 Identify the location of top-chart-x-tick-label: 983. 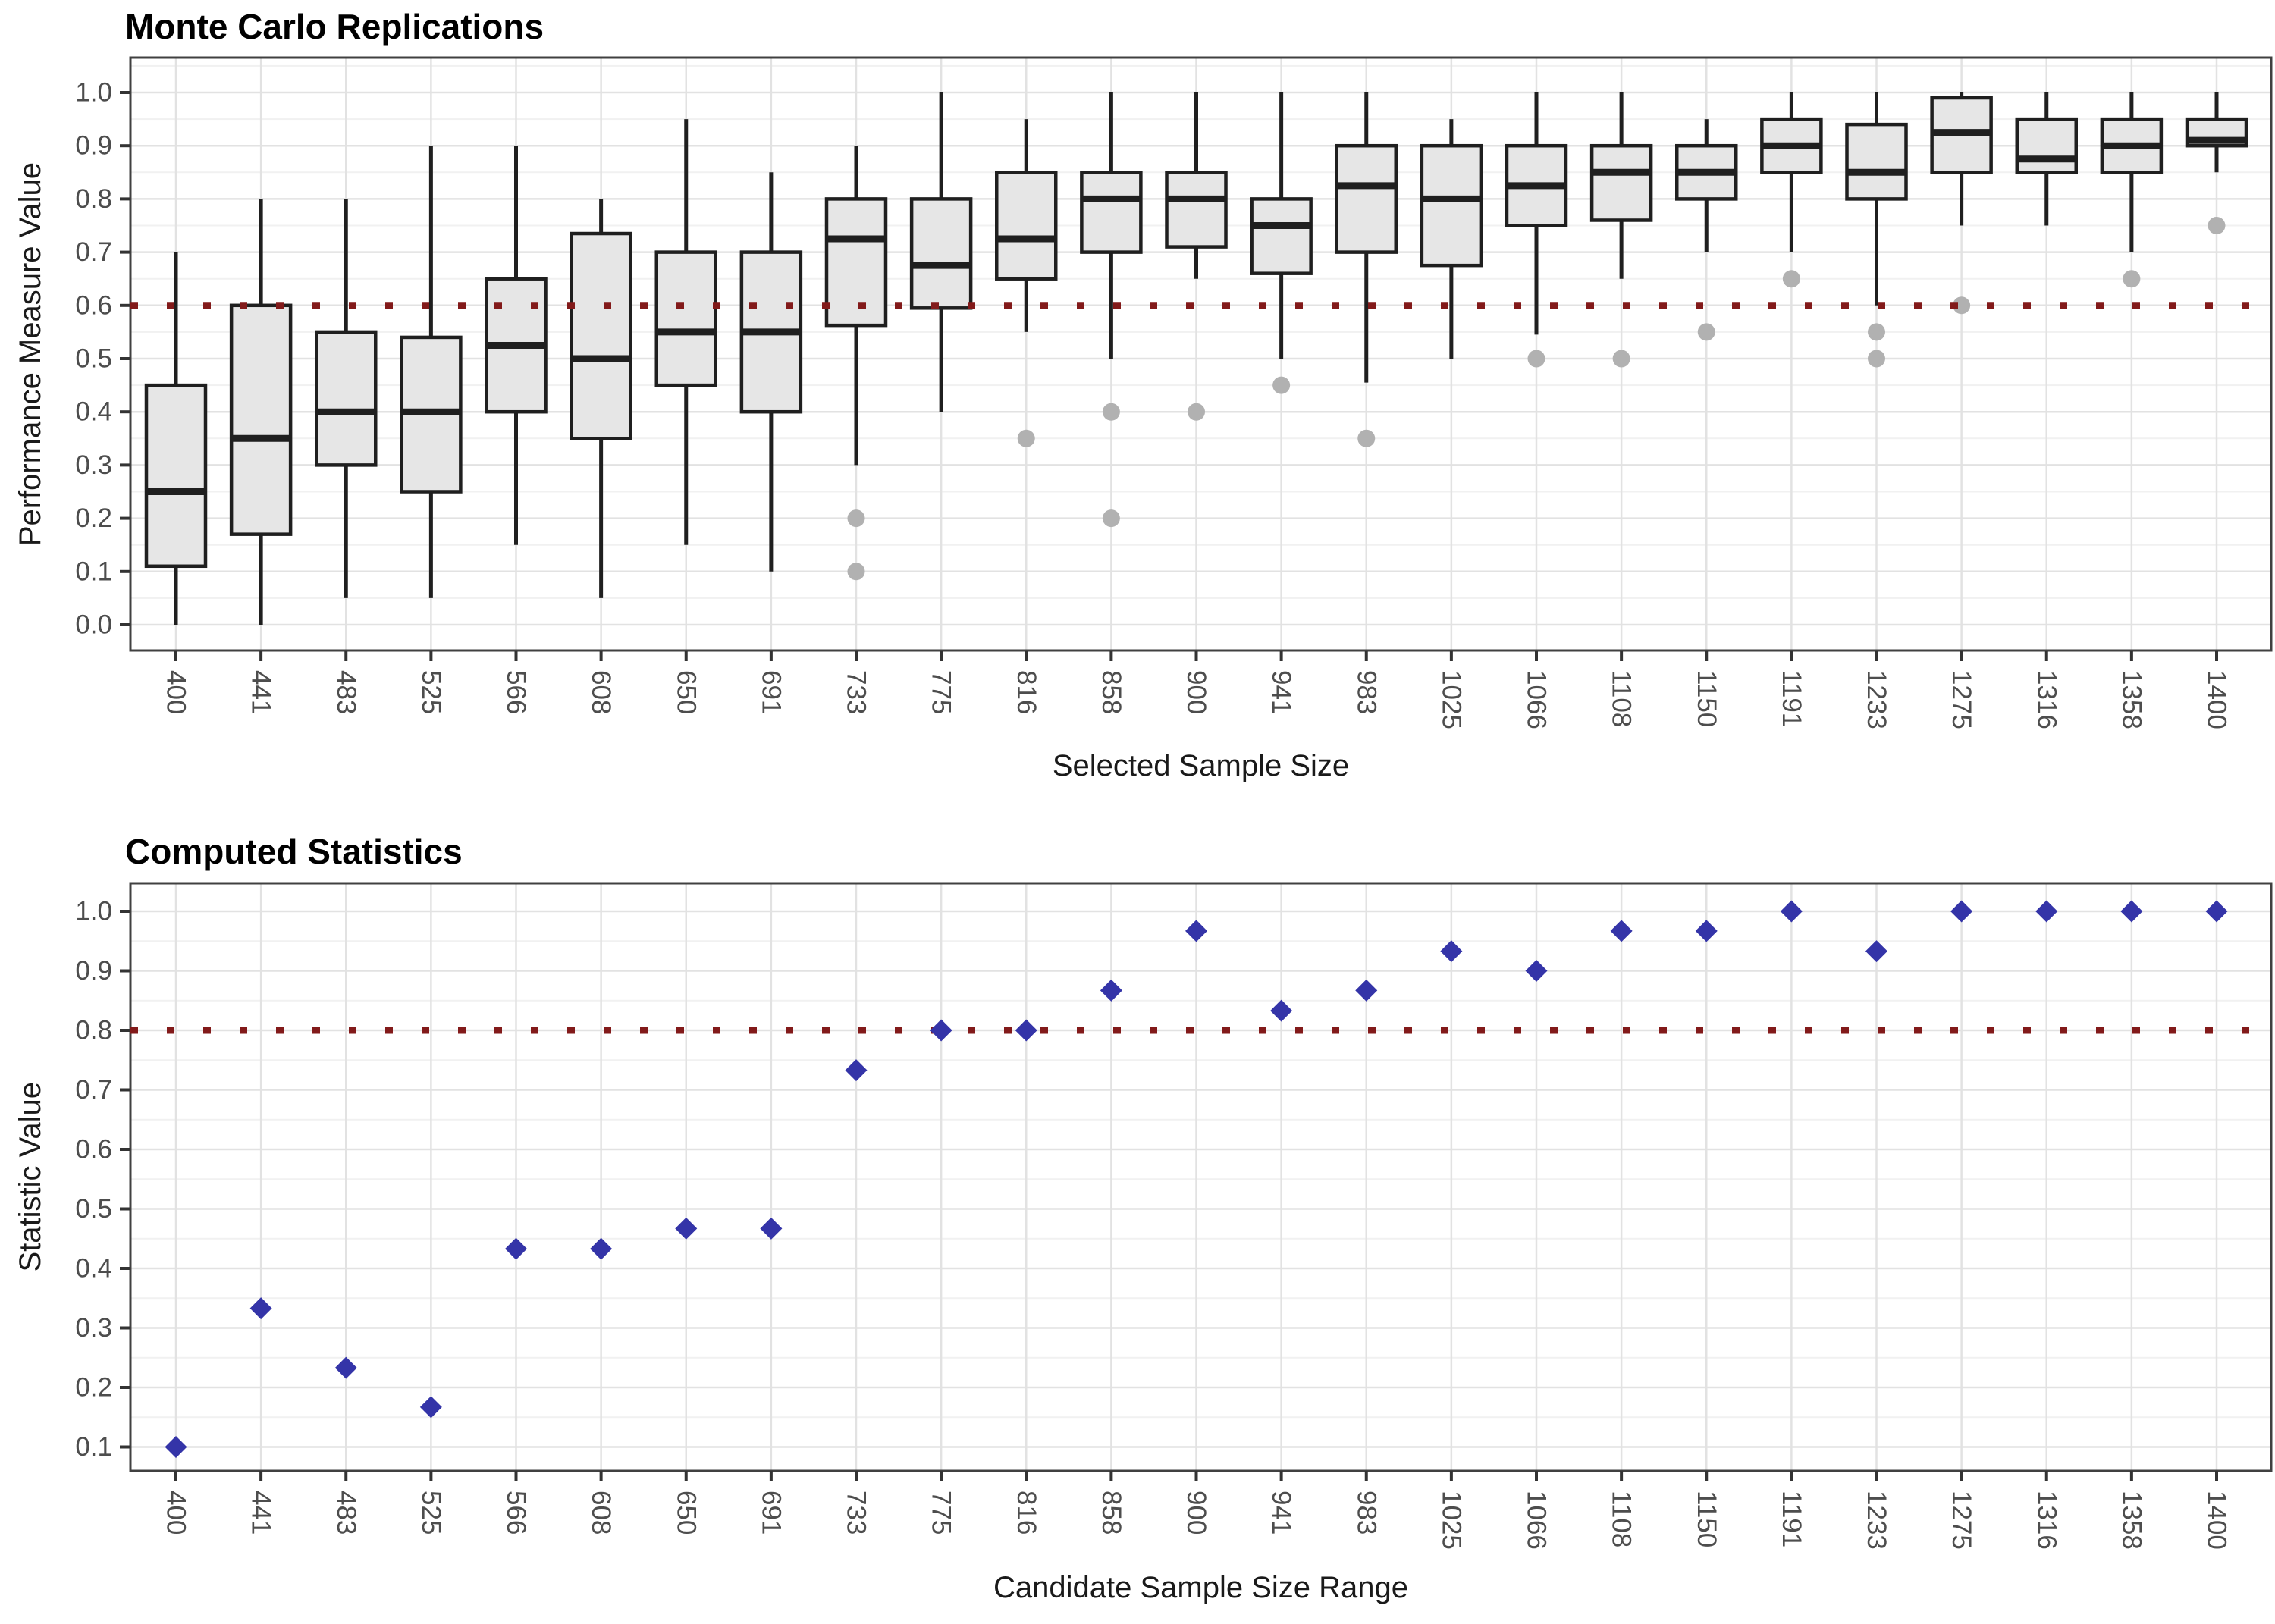
(1366, 692).